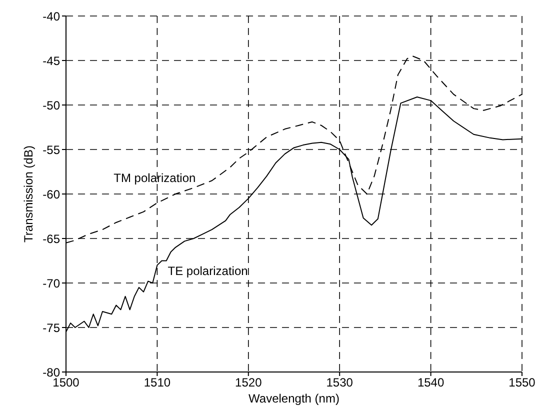  I want to click on x-tick-label: 1510, so click(157, 383).